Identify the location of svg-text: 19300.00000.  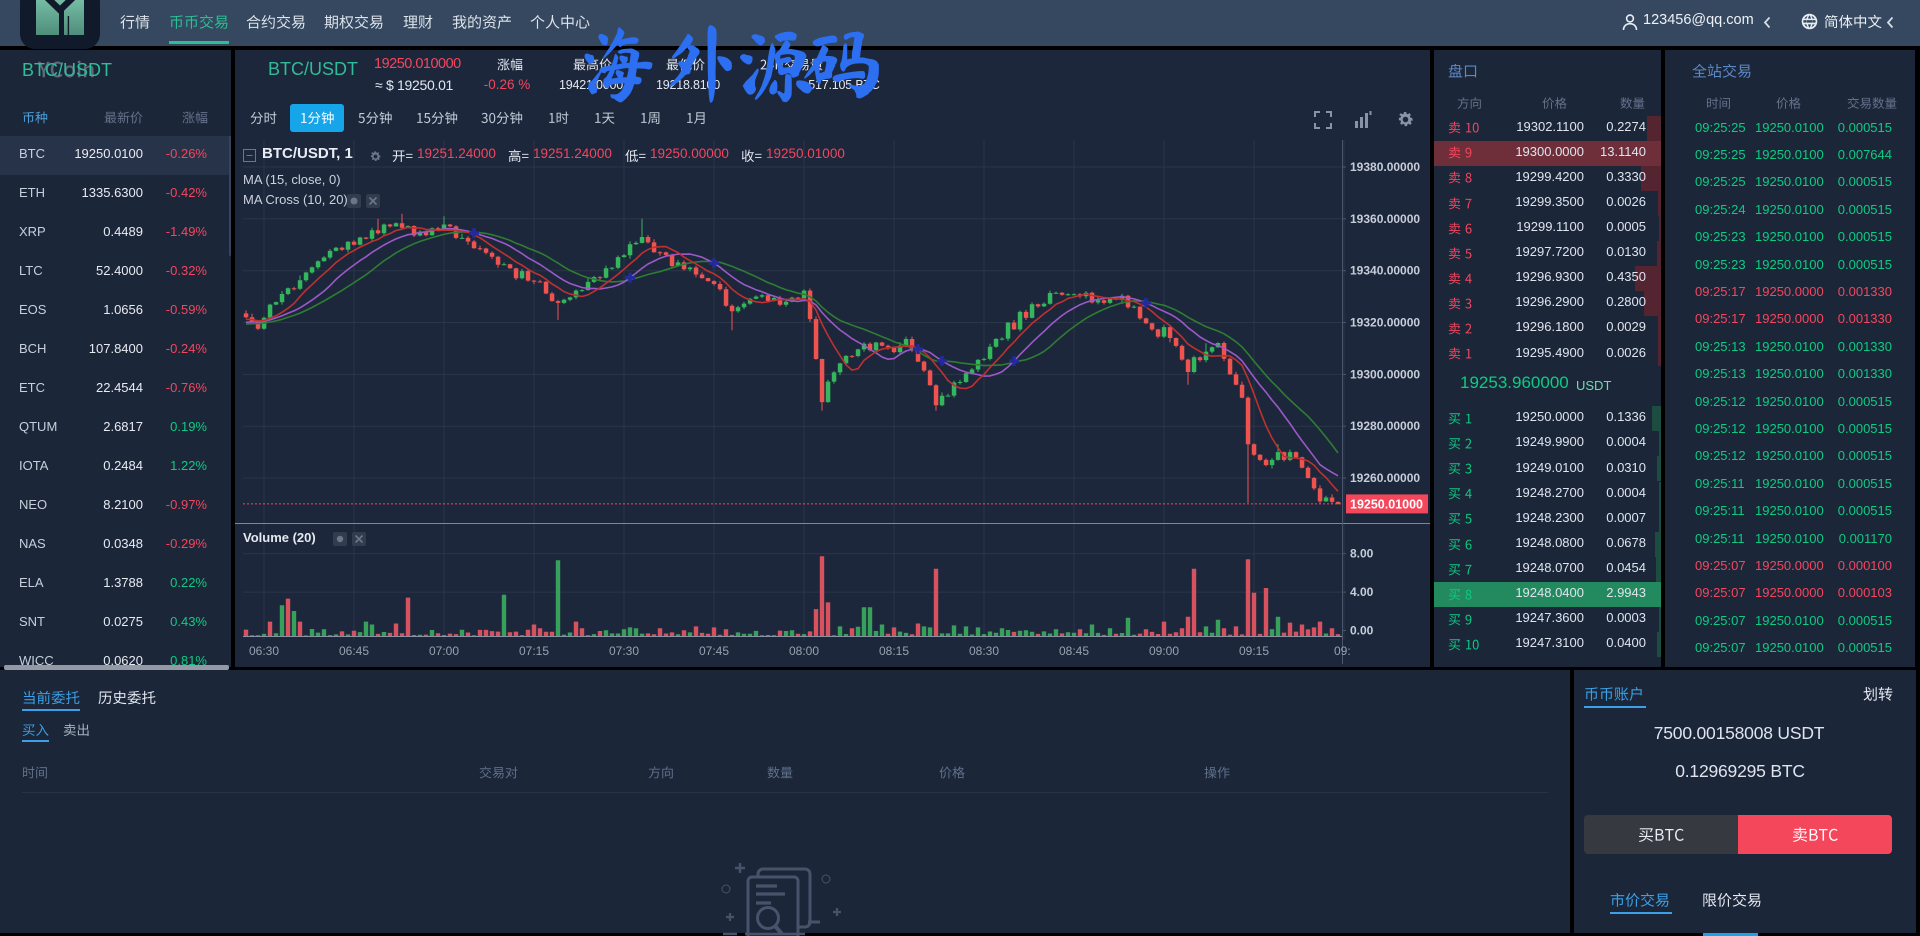
(1385, 374).